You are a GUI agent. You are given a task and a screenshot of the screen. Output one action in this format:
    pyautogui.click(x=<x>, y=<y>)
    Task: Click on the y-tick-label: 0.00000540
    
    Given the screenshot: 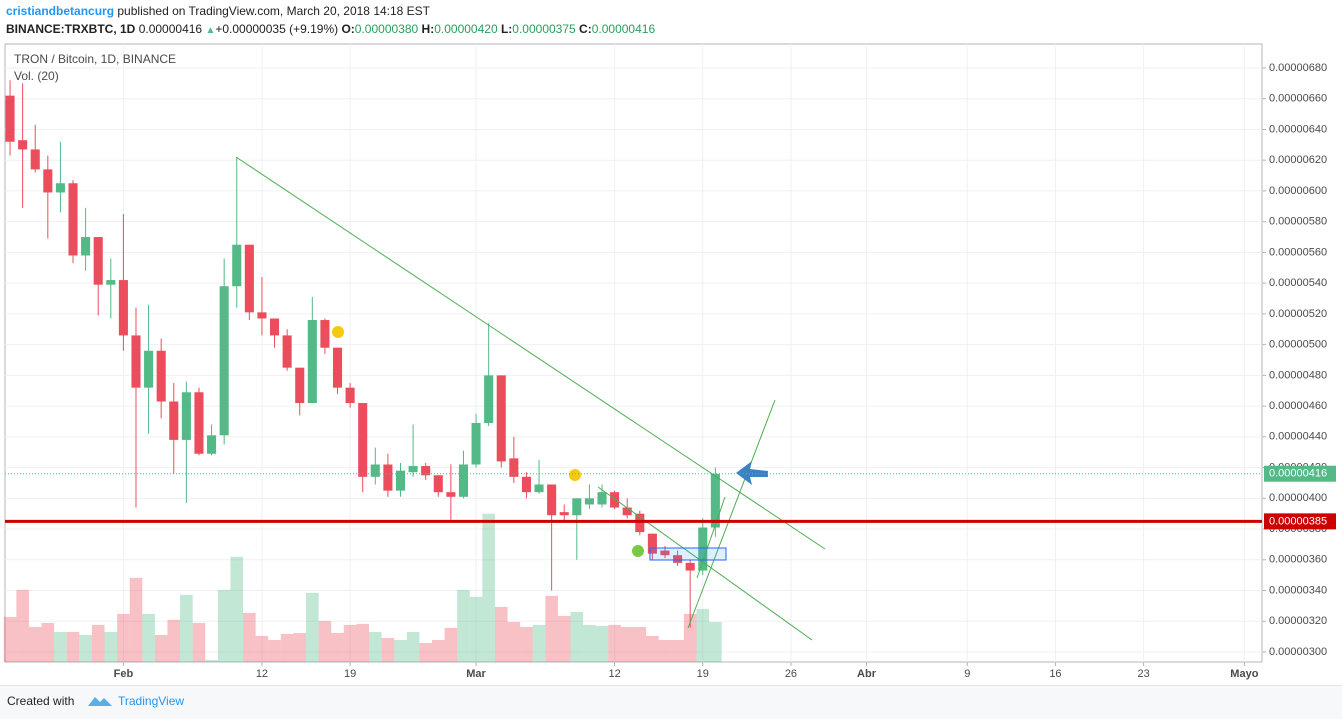 What is the action you would take?
    pyautogui.click(x=1298, y=283)
    